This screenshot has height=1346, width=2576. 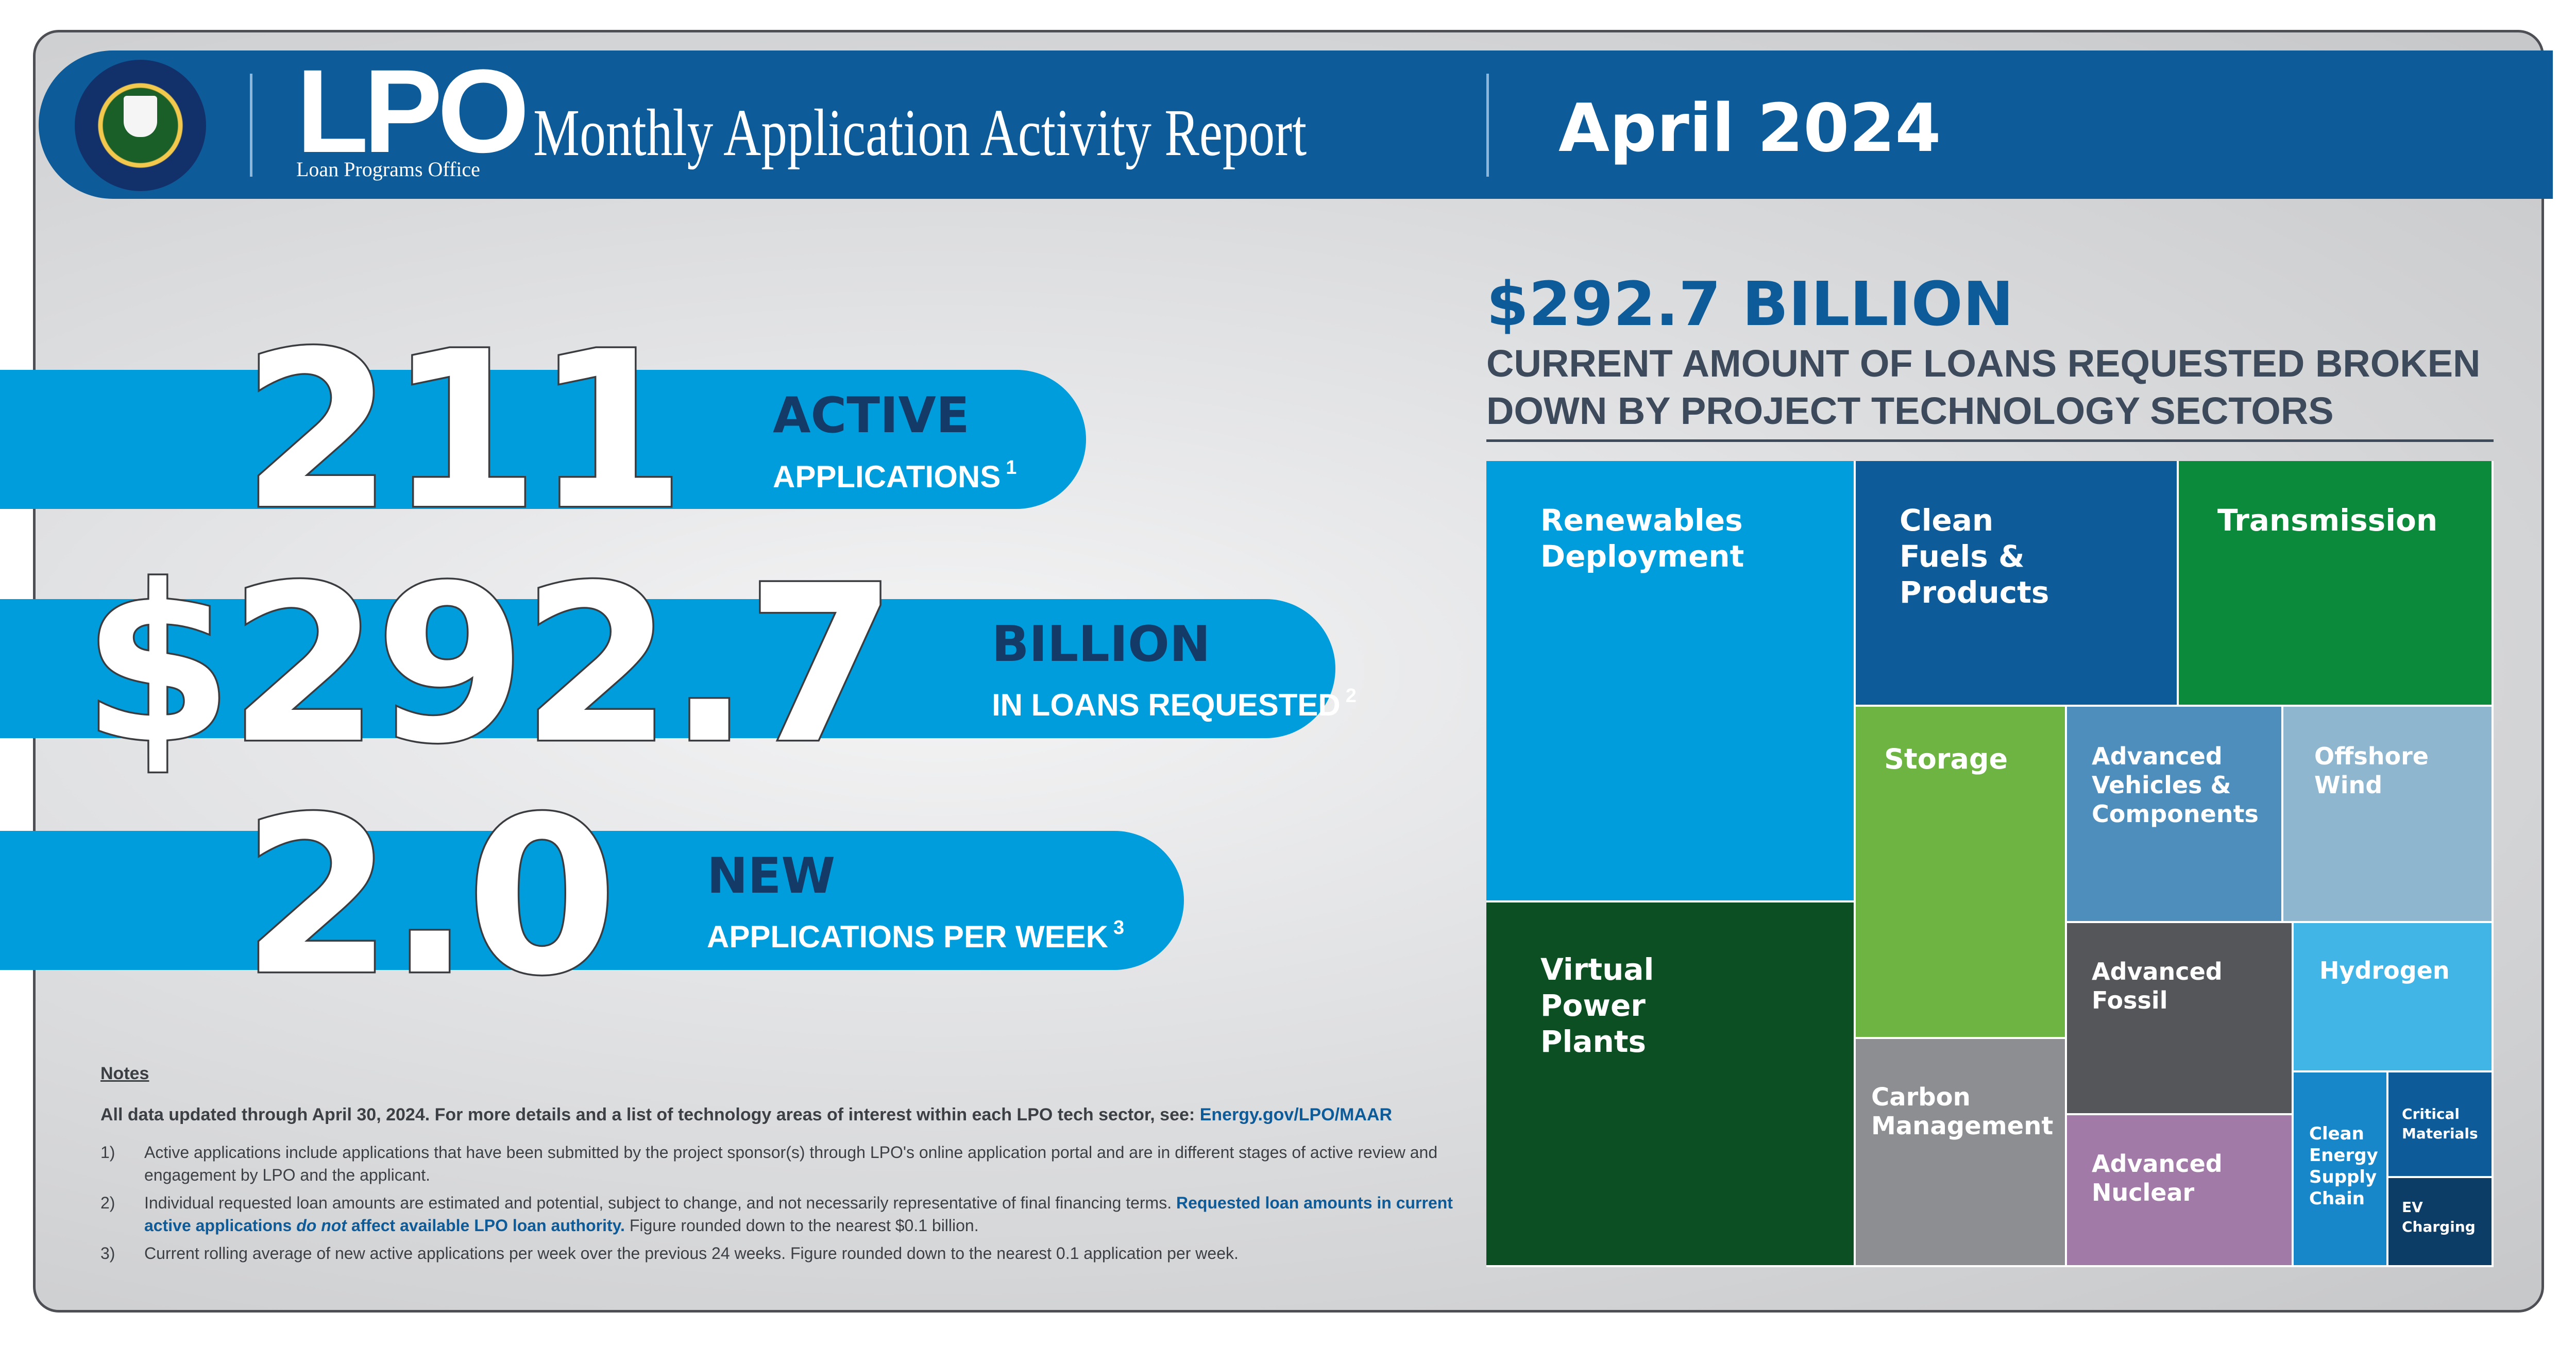 What do you see at coordinates (140, 126) in the screenshot?
I see `doe-seal-icon` at bounding box center [140, 126].